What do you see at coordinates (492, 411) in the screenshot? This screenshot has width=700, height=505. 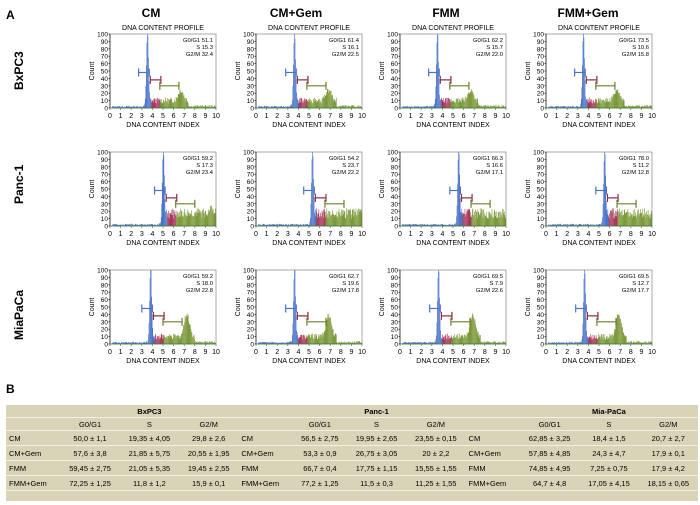 I see `table-spacer` at bounding box center [492, 411].